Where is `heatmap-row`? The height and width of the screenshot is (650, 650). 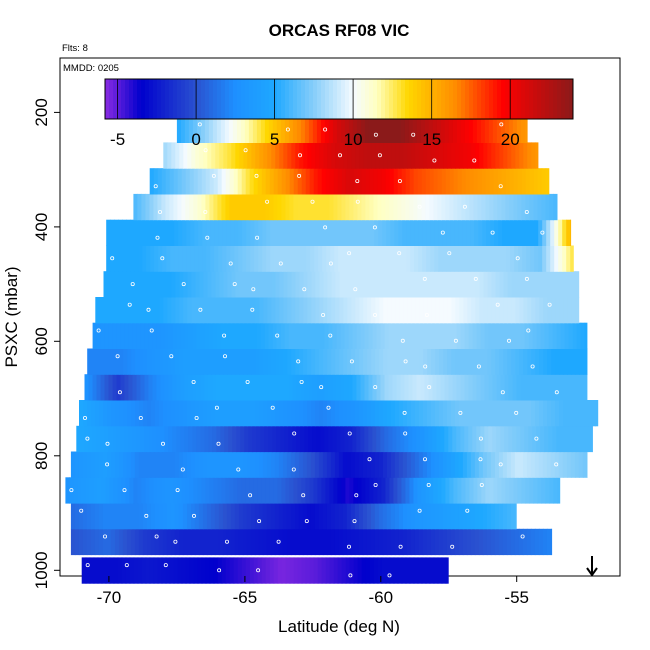
heatmap-row is located at coordinates (337, 361).